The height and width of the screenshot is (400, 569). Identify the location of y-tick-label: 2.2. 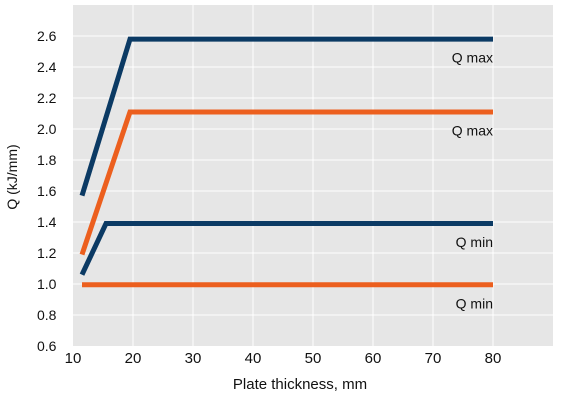
(47, 98).